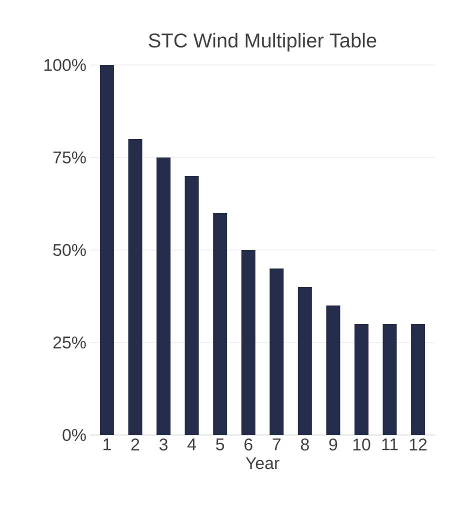 The width and height of the screenshot is (450, 510). Describe the element at coordinates (304, 444) in the screenshot. I see `x-tick-label: 8` at that location.